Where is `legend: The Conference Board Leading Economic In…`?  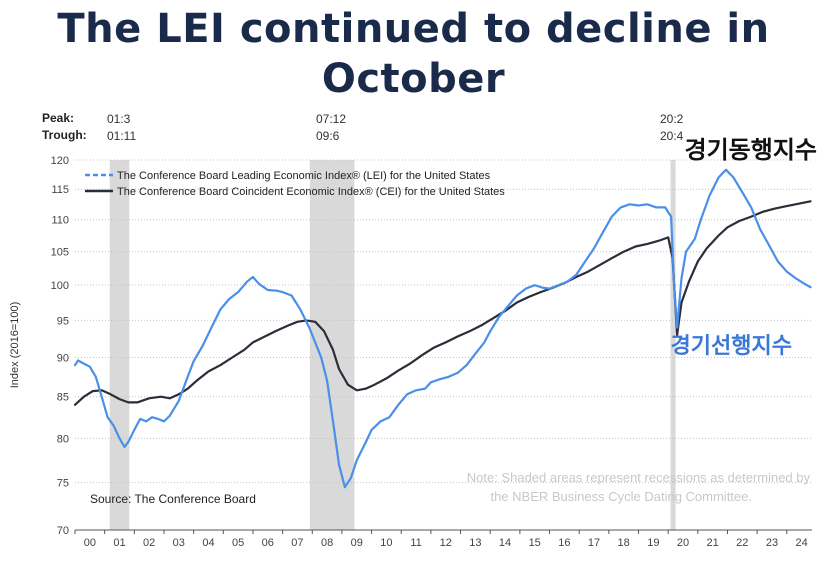
legend: The Conference Board Leading Economic In… is located at coordinates (295, 184).